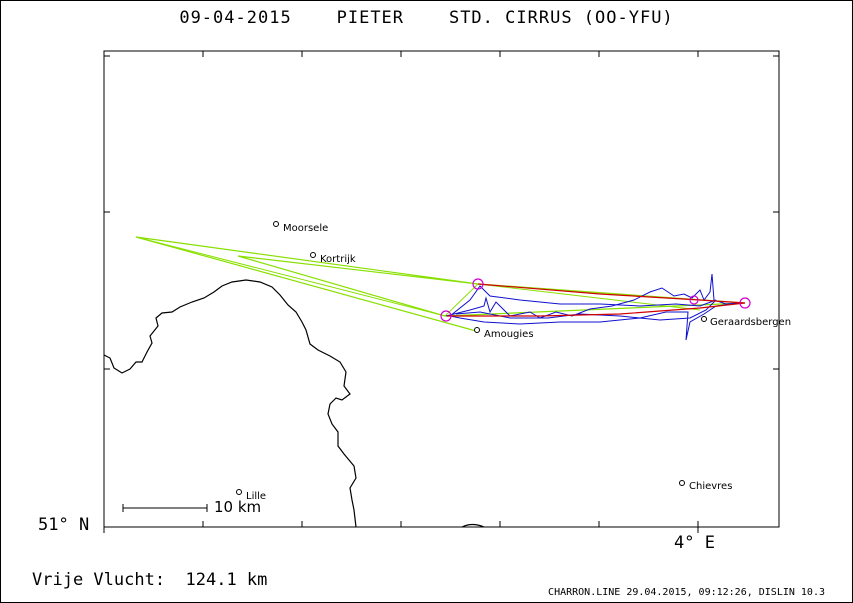 The height and width of the screenshot is (603, 853). I want to click on town-label-amougies: Amougies, so click(509, 334).